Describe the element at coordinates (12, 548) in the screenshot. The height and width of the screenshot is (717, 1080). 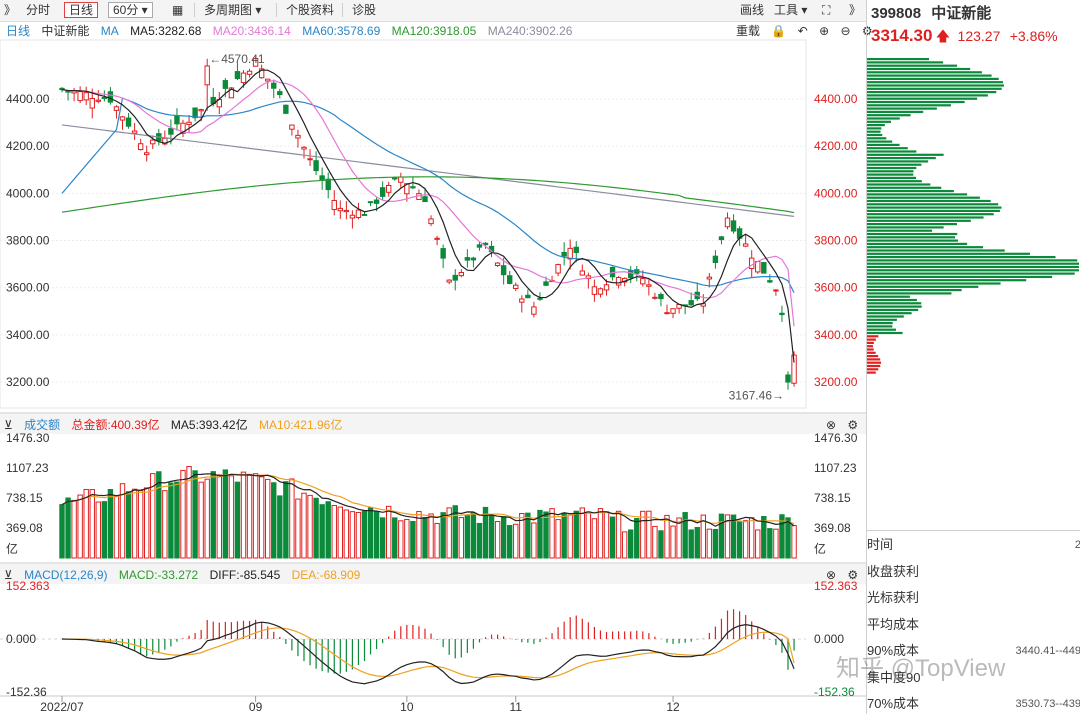
I see `volume-unit-left: 亿` at that location.